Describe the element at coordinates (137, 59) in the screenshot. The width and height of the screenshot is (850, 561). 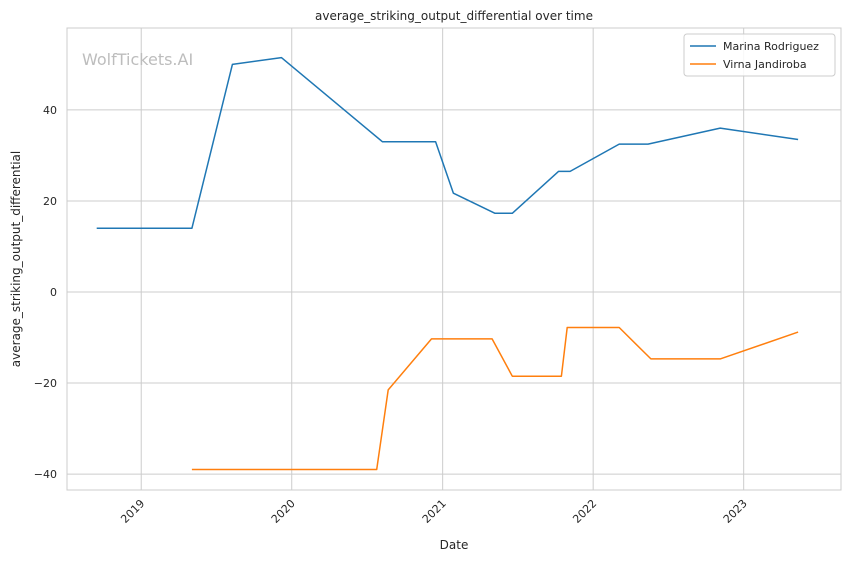
I see `watermark: WolfTickets.AI` at that location.